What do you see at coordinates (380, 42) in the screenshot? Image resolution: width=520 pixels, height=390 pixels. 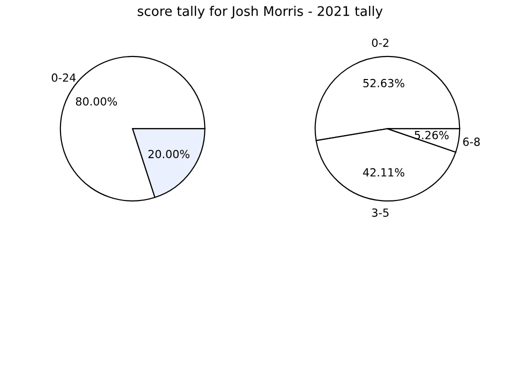 I see `slice-label: 0-2` at bounding box center [380, 42].